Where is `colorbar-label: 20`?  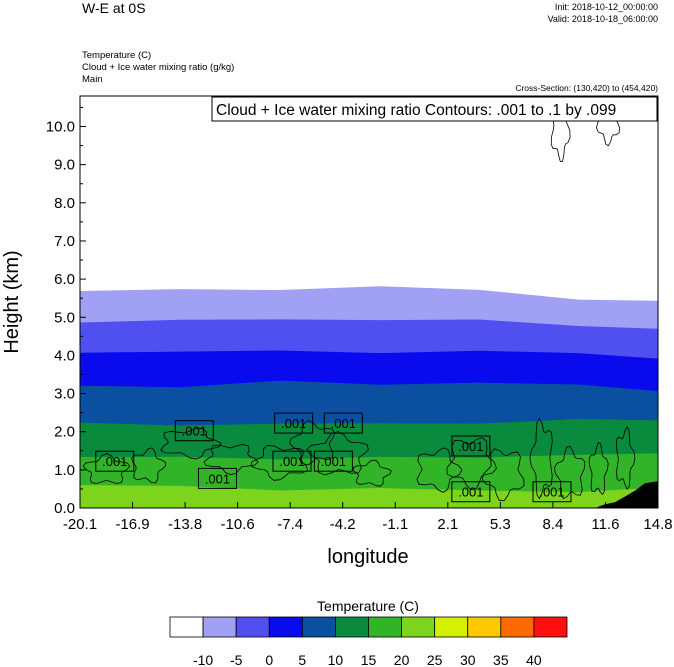
colorbar-label: 20 is located at coordinates (402, 659).